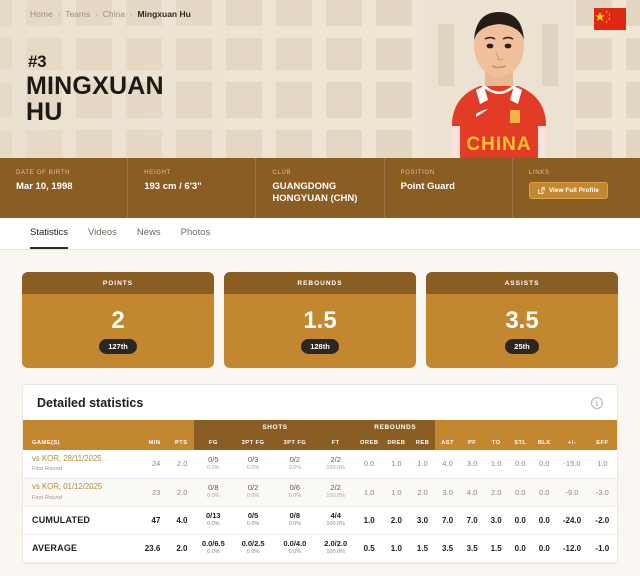  I want to click on col-eff: EFF, so click(602, 442).